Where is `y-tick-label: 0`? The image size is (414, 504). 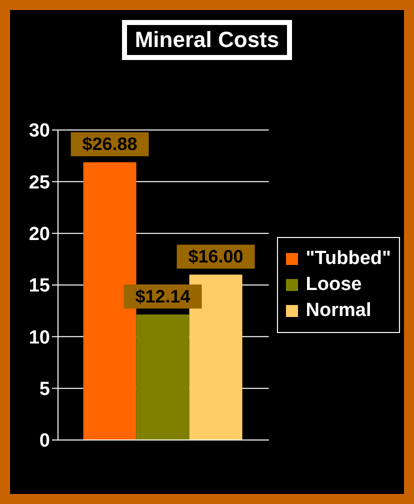 y-tick-label: 0 is located at coordinates (44, 441).